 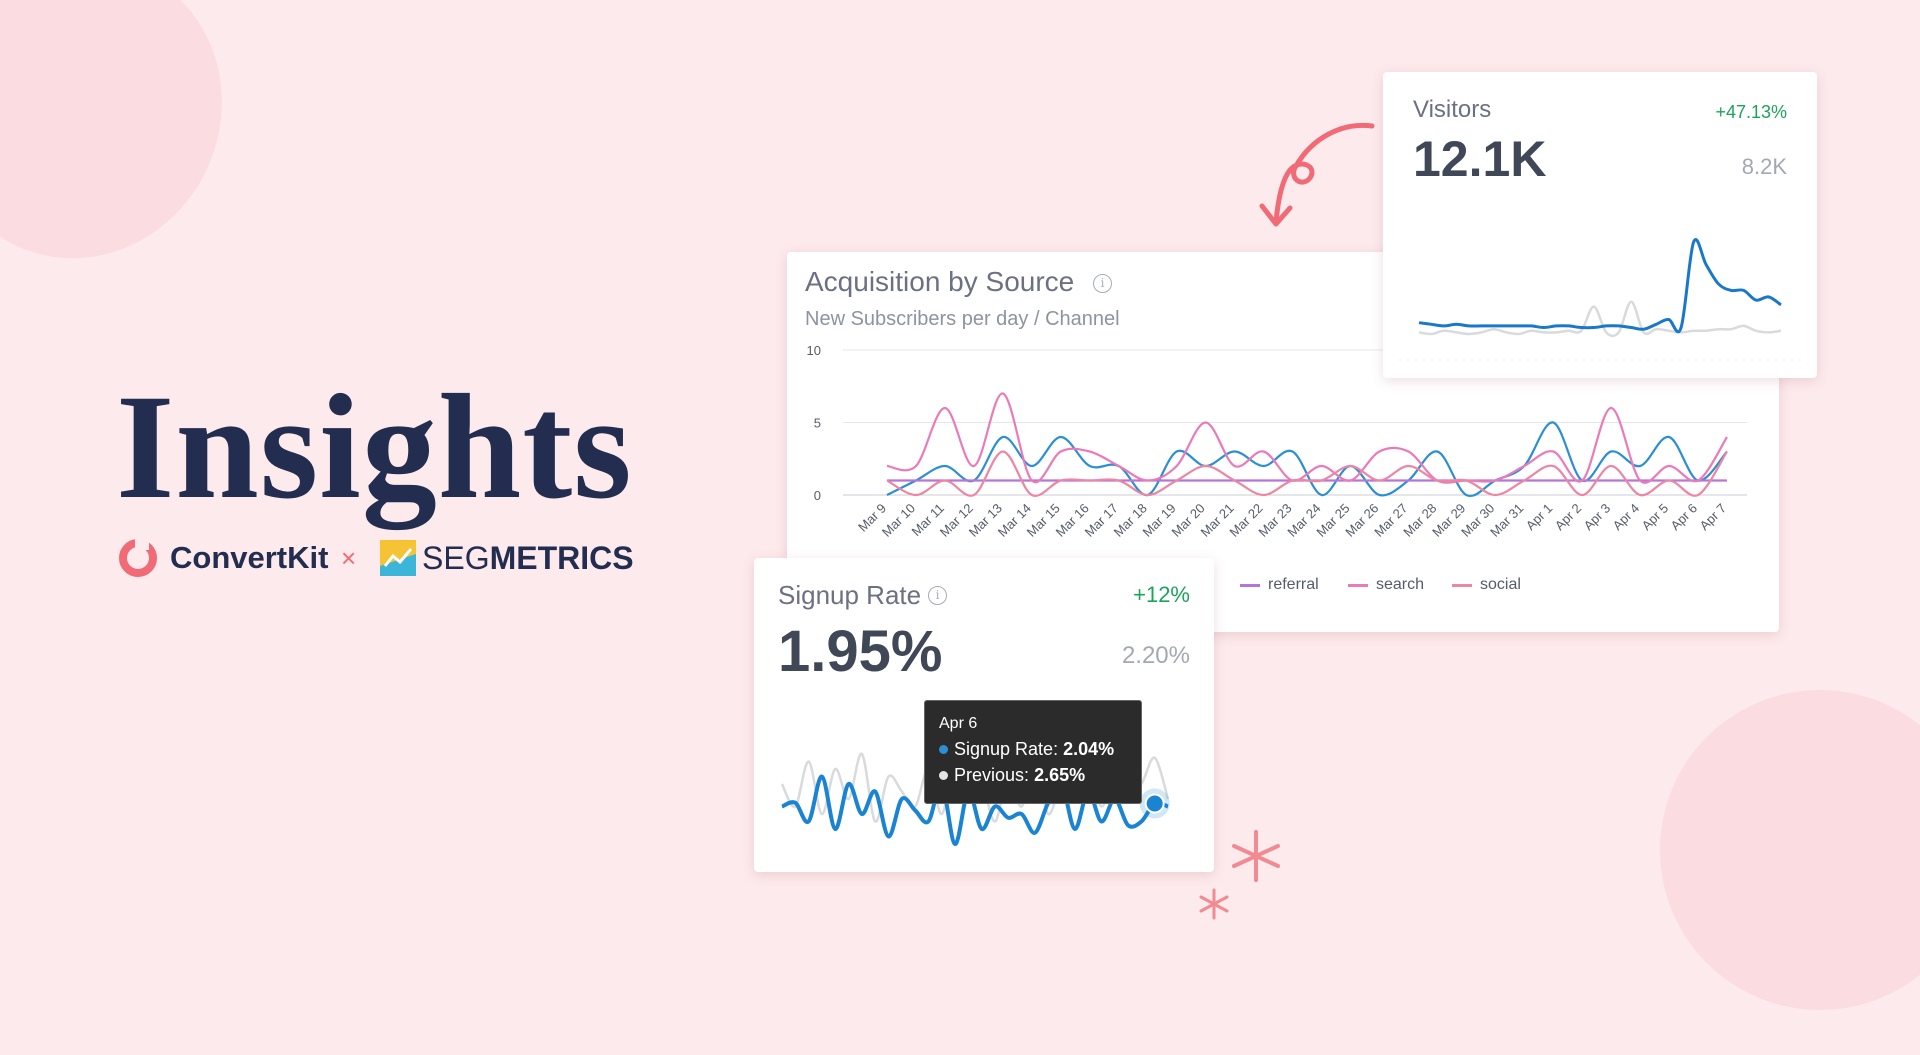 I want to click on visitors-title: Visitors, so click(x=1452, y=109).